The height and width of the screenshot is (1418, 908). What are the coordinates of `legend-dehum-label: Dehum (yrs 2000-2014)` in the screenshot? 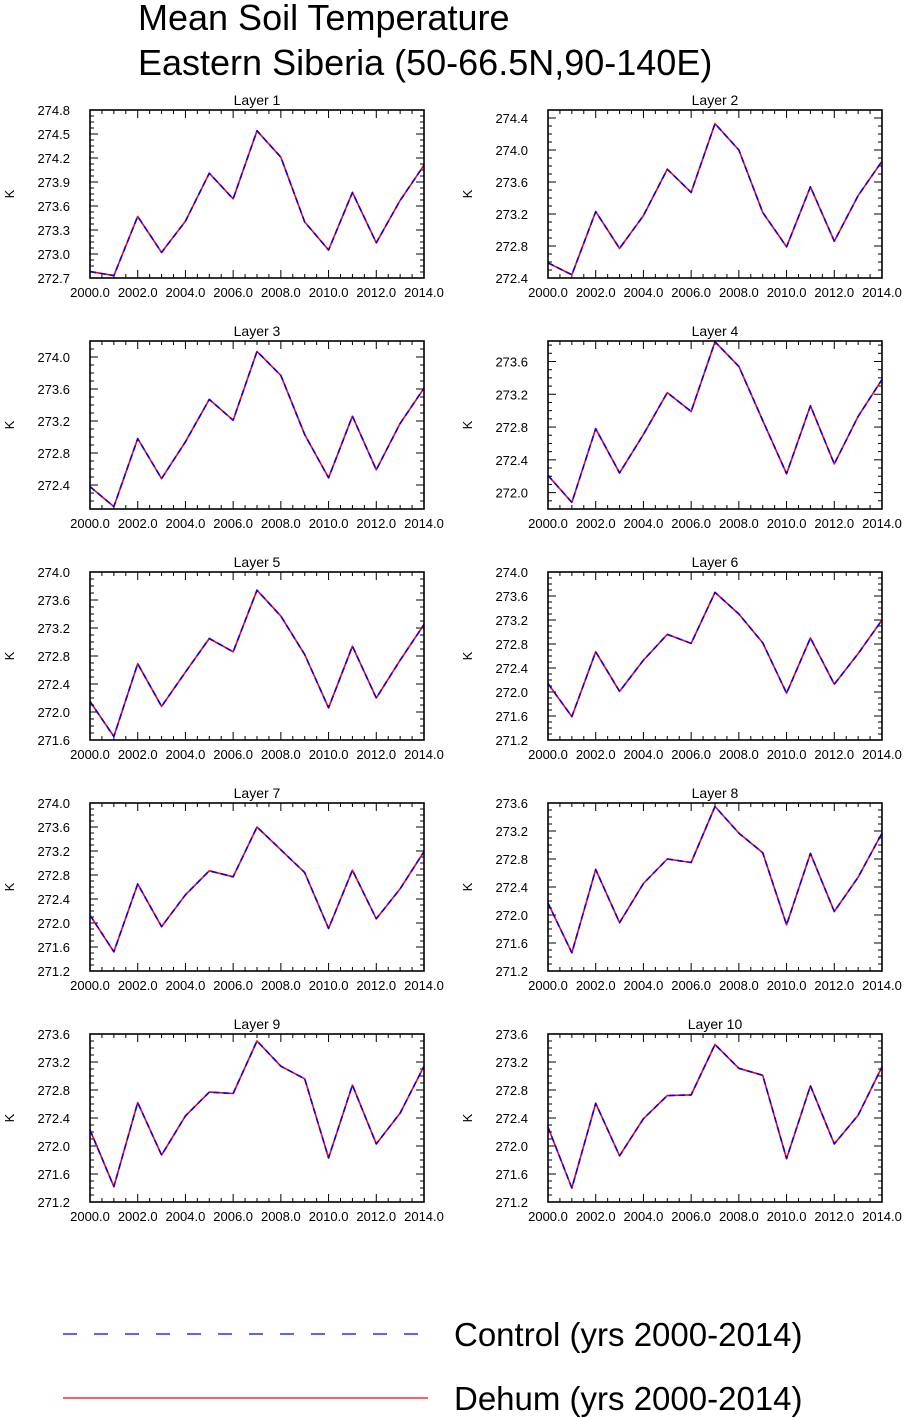 It's located at (628, 1398).